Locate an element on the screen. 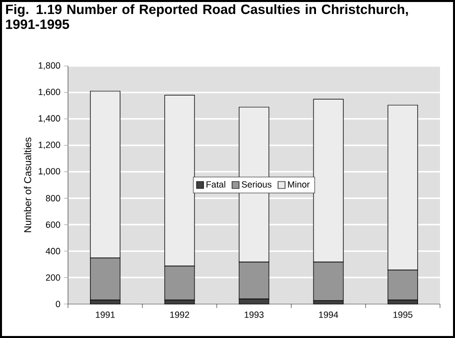 The image size is (455, 338). x-tick-label: 1994 is located at coordinates (328, 315).